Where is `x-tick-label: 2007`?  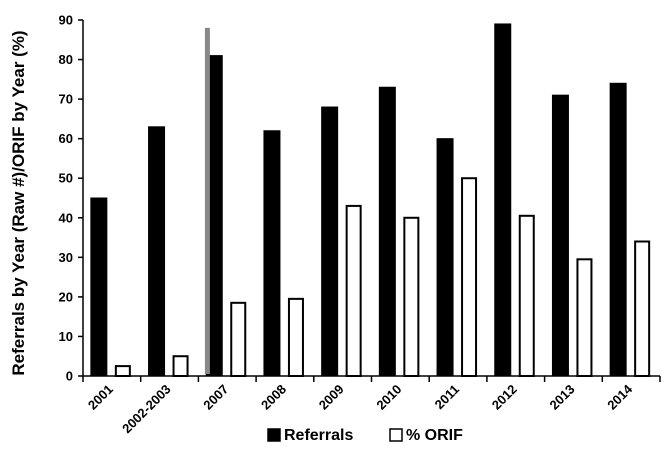 x-tick-label: 2007 is located at coordinates (215, 397).